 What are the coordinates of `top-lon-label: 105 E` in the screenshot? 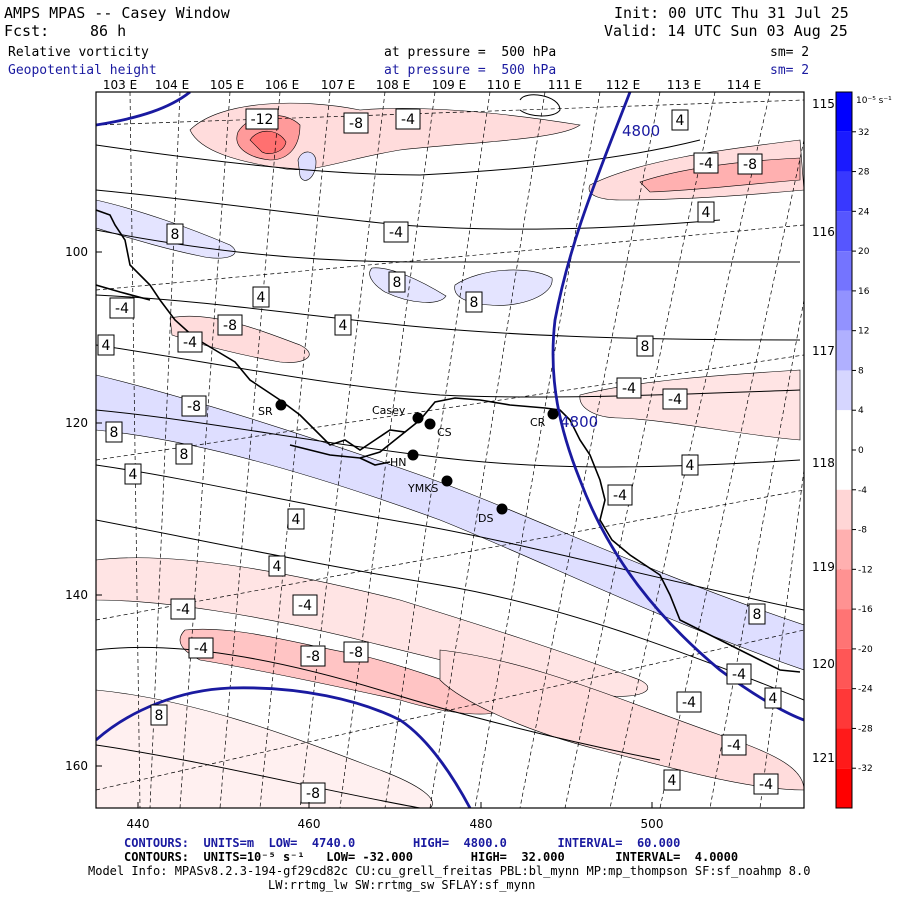 It's located at (227, 85).